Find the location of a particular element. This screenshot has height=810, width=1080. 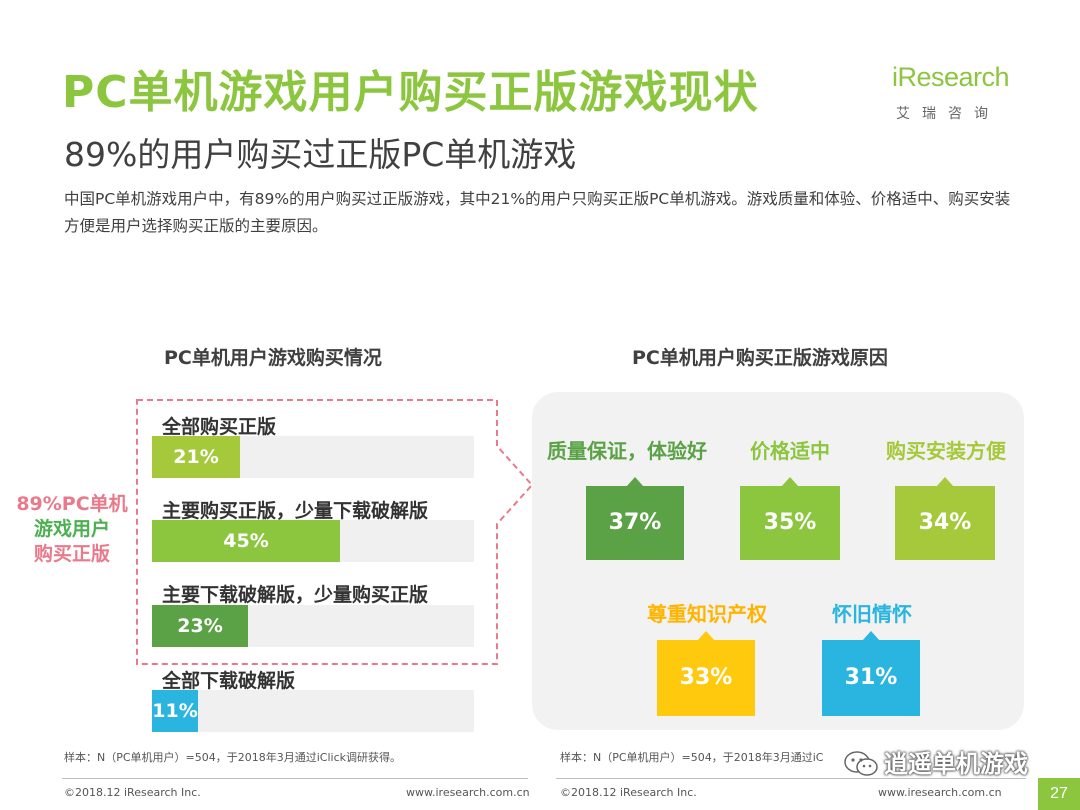

reason-value-4: 31% is located at coordinates (871, 677).